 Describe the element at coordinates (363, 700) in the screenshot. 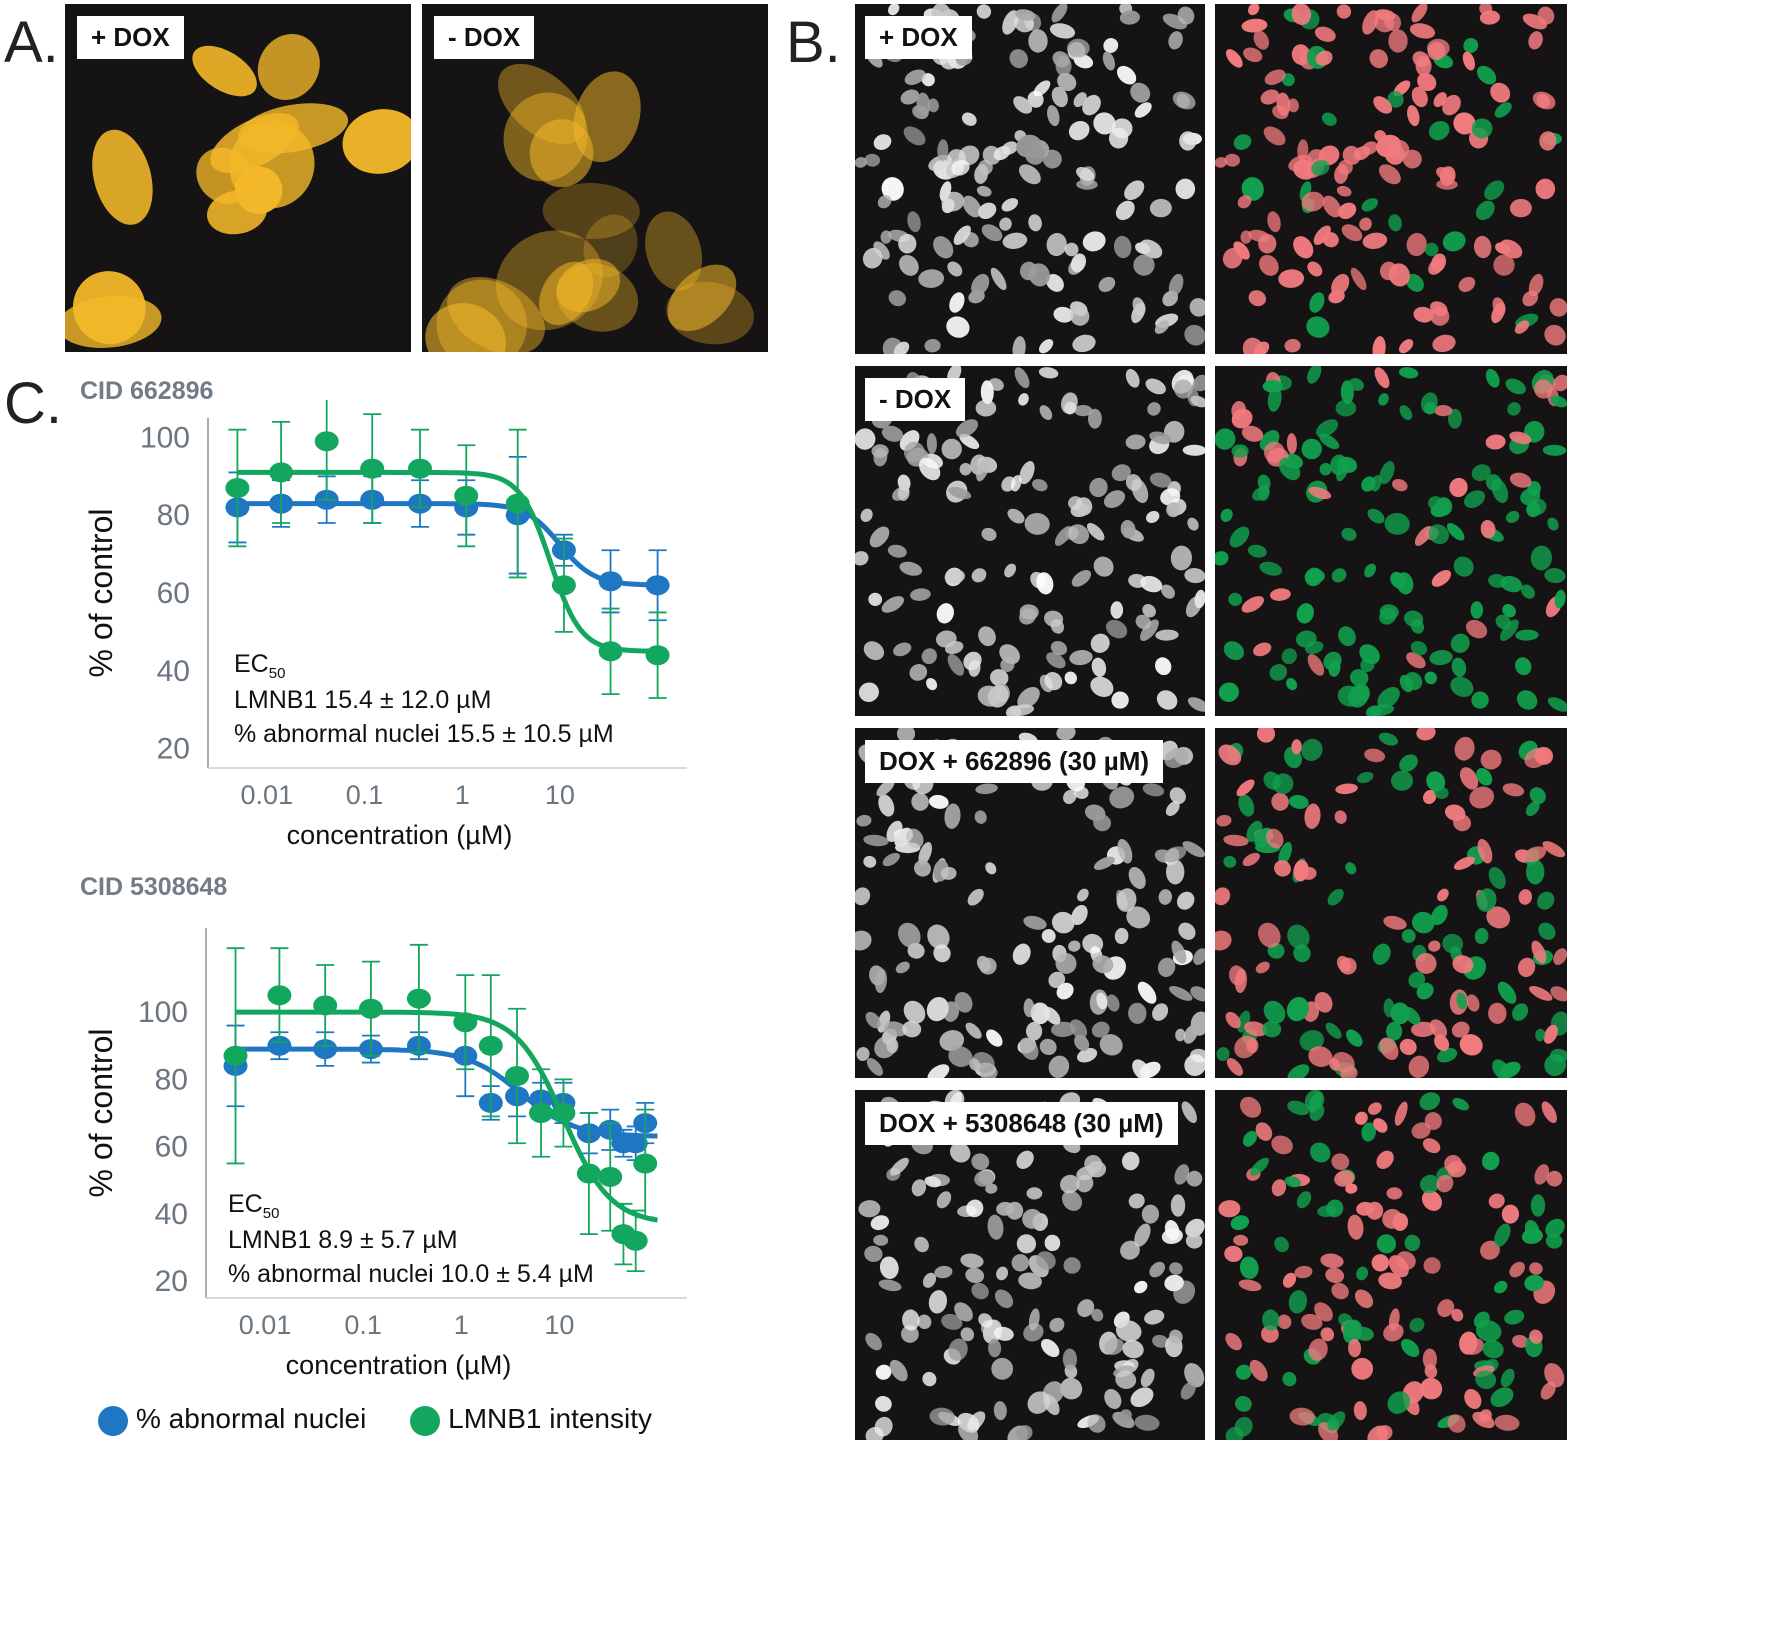

I see `chart-1-ec50-lmnb1: LMNB1 15.4 ± 12.0 µM` at that location.